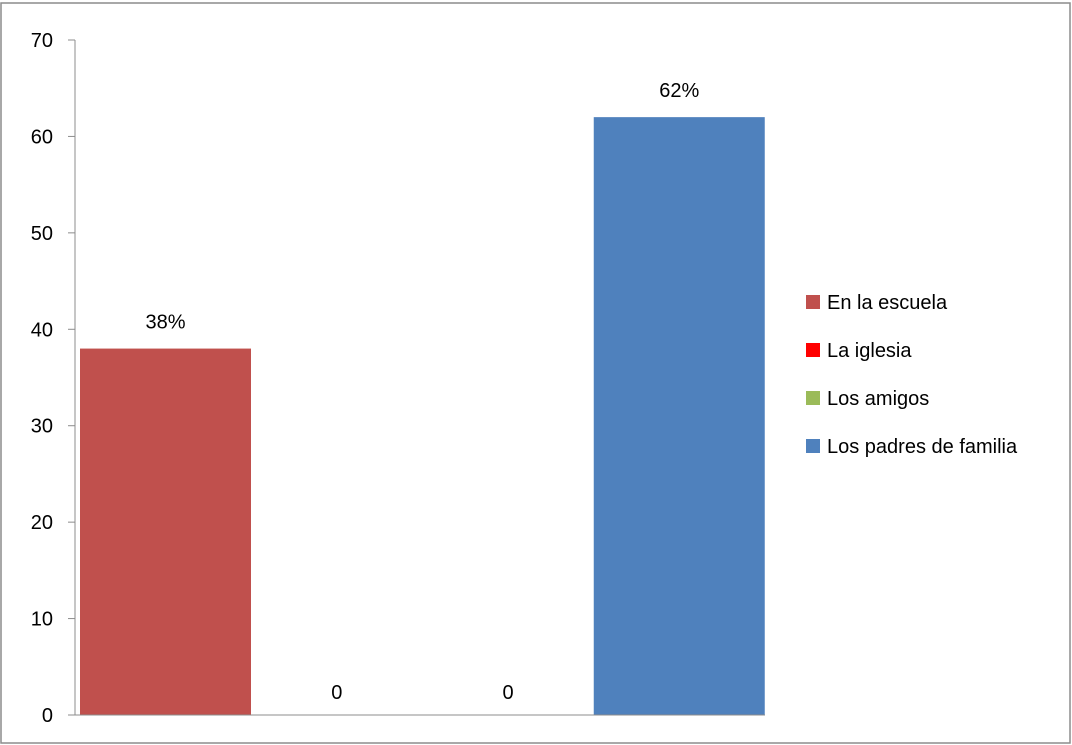 The width and height of the screenshot is (1072, 745). Describe the element at coordinates (42, 620) in the screenshot. I see `y-tick-label: 10` at that location.